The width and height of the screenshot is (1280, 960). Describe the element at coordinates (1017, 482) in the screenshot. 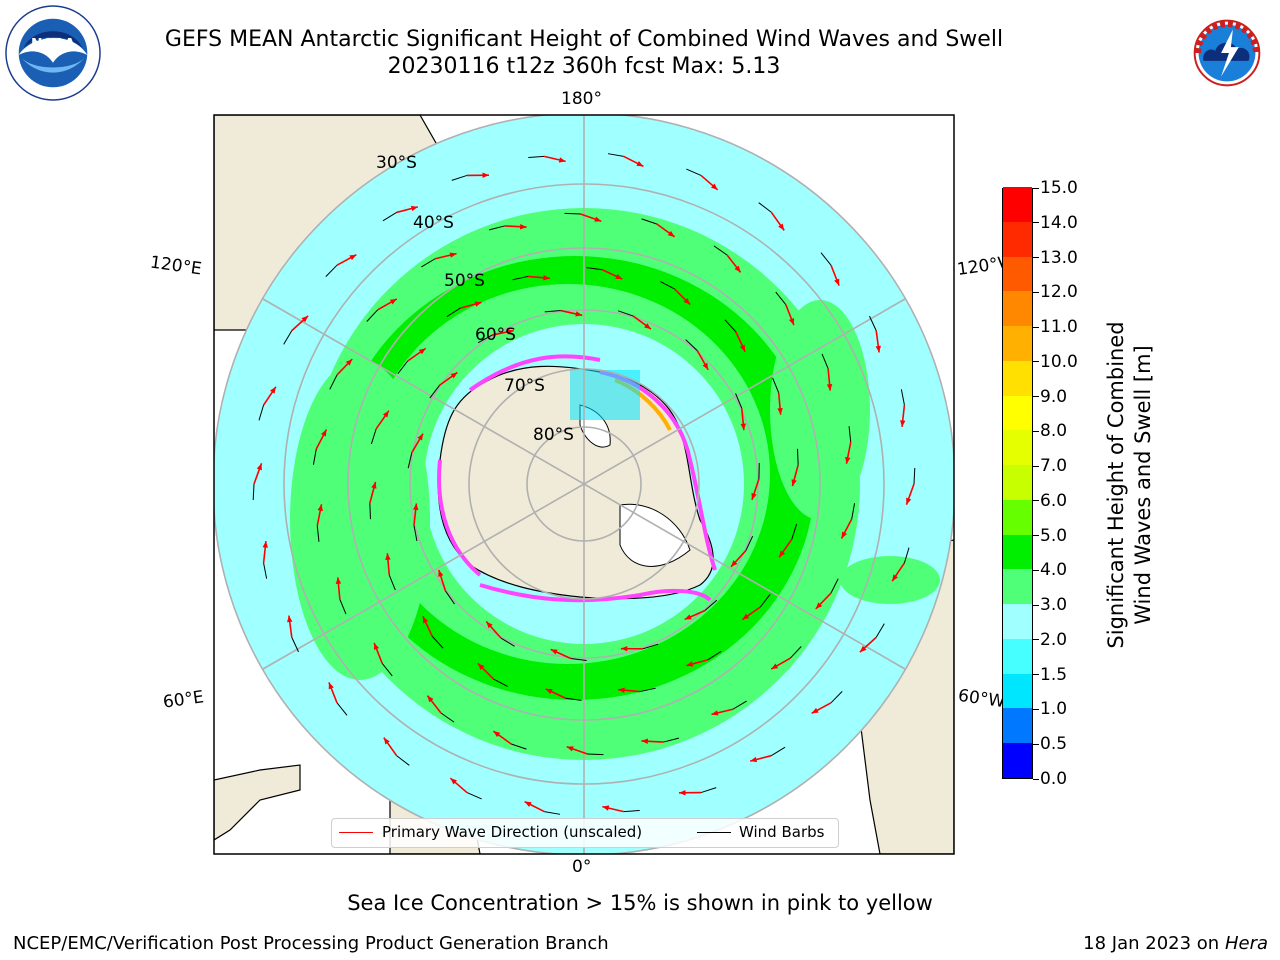

I see `colorbar` at that location.